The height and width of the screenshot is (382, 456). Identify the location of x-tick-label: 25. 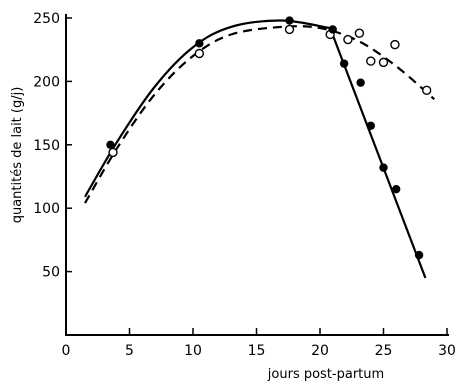
(384, 351).